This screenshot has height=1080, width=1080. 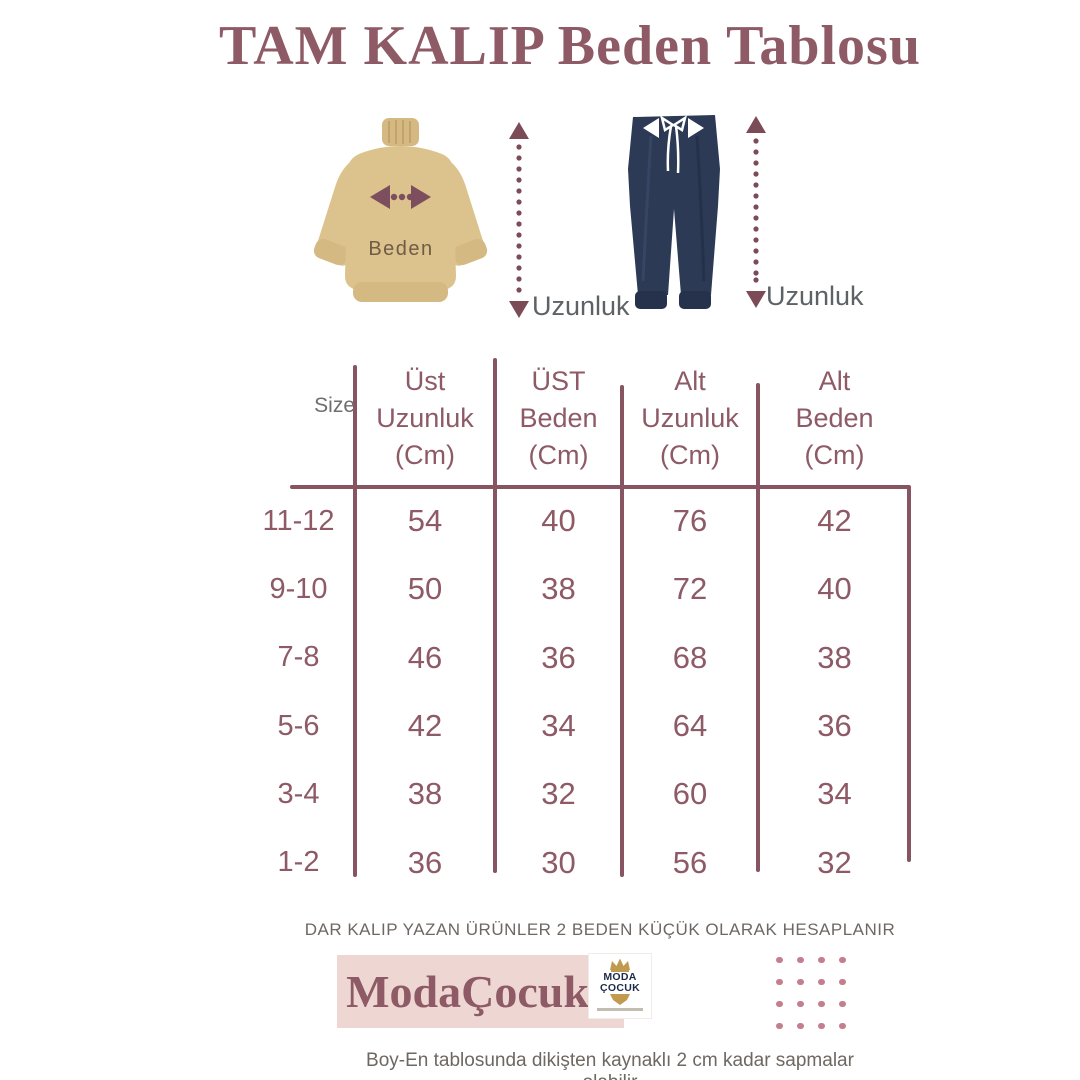 I want to click on column-header-ust-beden: ÜST Beden (Cm), so click(x=558, y=418).